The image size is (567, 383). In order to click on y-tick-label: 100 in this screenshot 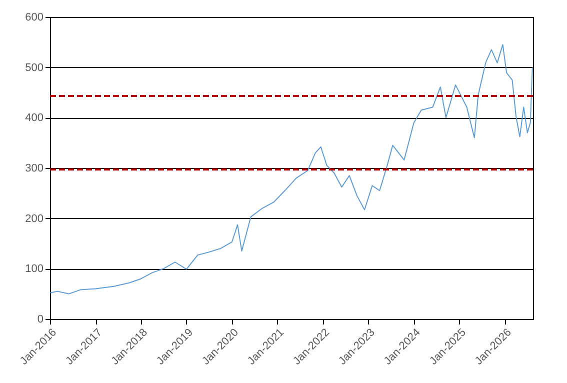, I will do `click(34, 269)`.